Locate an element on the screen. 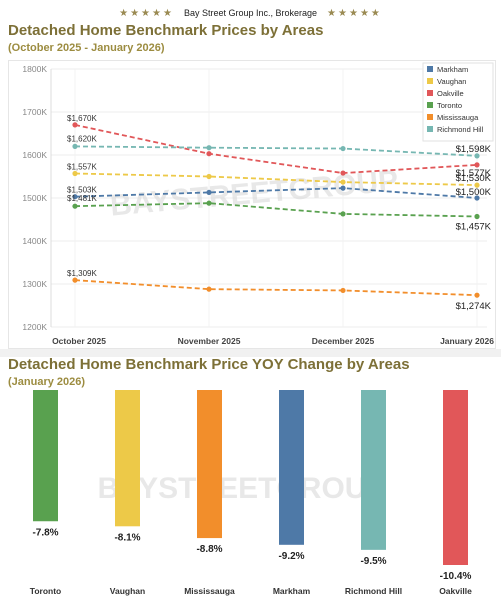 This screenshot has height=603, width=501. line-chart-y-axis: 1200K 1300K 1400K 1500K 1600K 1700K 1800K is located at coordinates (34, 198).